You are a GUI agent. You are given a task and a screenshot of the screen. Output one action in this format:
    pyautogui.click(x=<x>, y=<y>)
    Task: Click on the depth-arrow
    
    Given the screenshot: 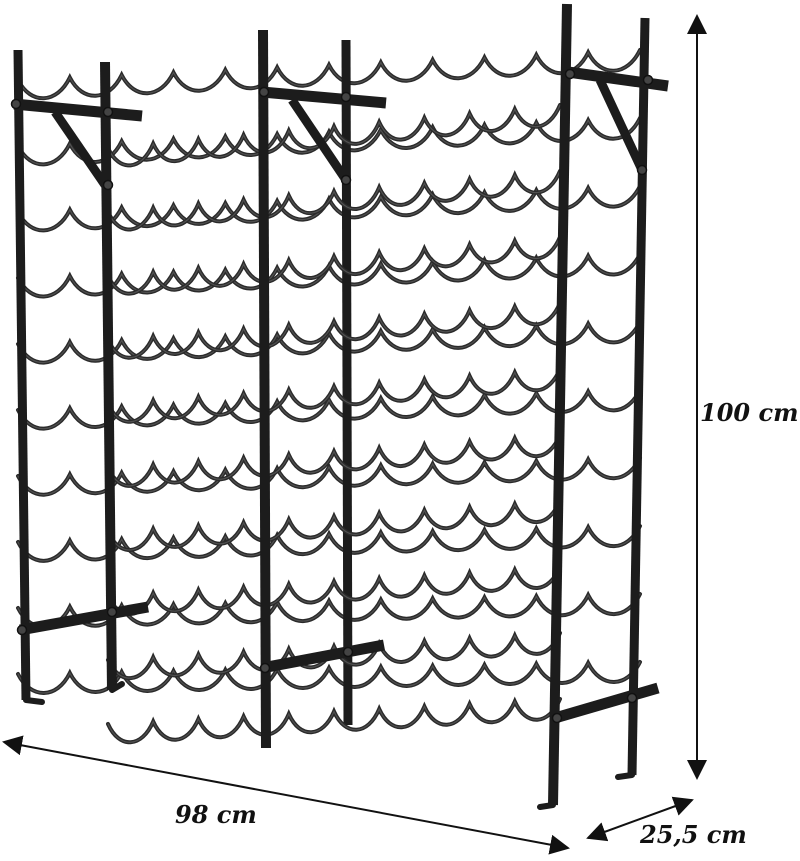 What is the action you would take?
    pyautogui.click(x=640, y=819)
    